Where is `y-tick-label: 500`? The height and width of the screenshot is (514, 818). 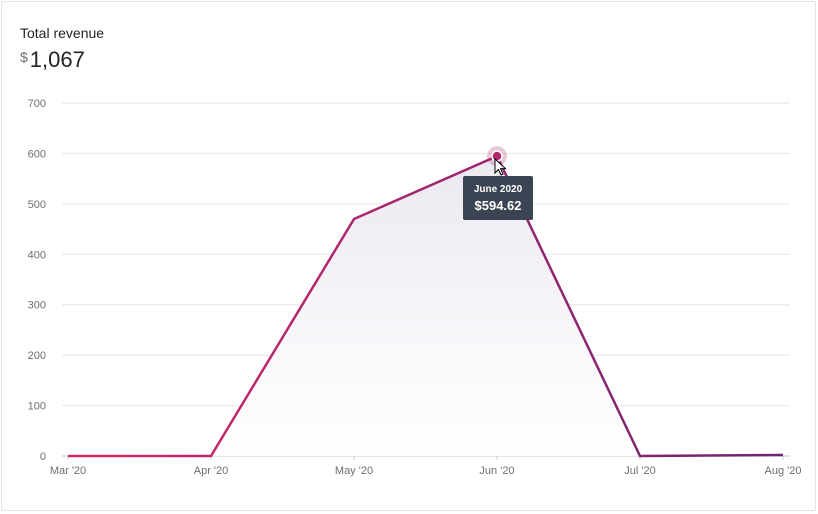
y-tick-label: 500 is located at coordinates (37, 205).